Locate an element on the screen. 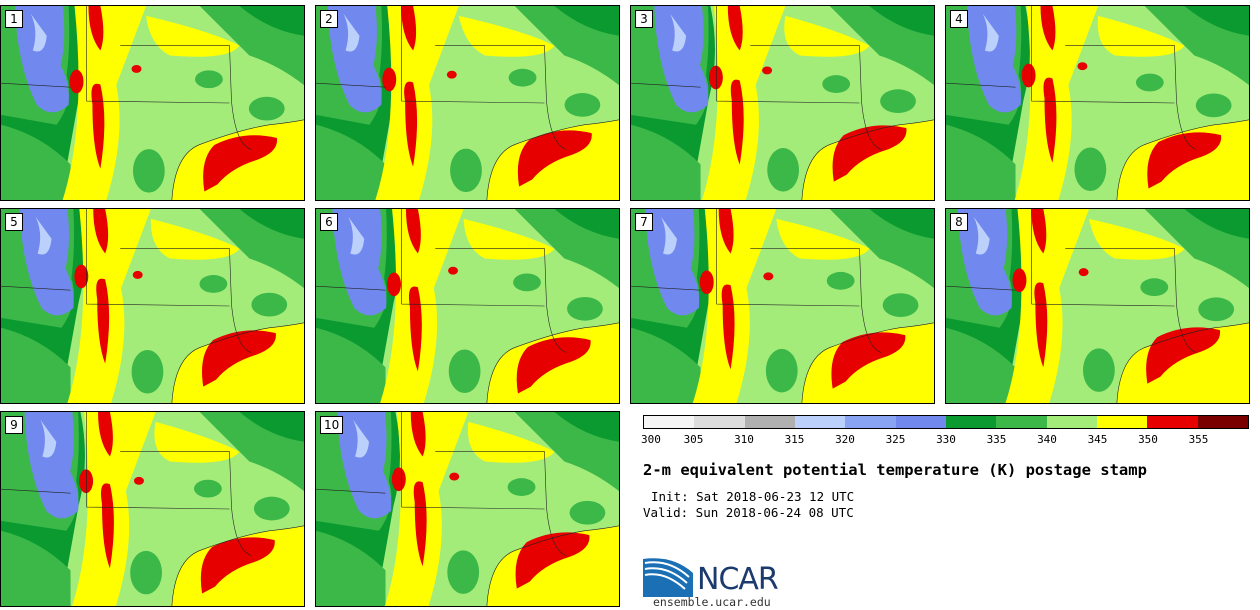 This screenshot has width=1260, height=610. colorbar-ticks: 300 305 310 315 320 325 330 335 340 345 350 355 is located at coordinates (945, 440).